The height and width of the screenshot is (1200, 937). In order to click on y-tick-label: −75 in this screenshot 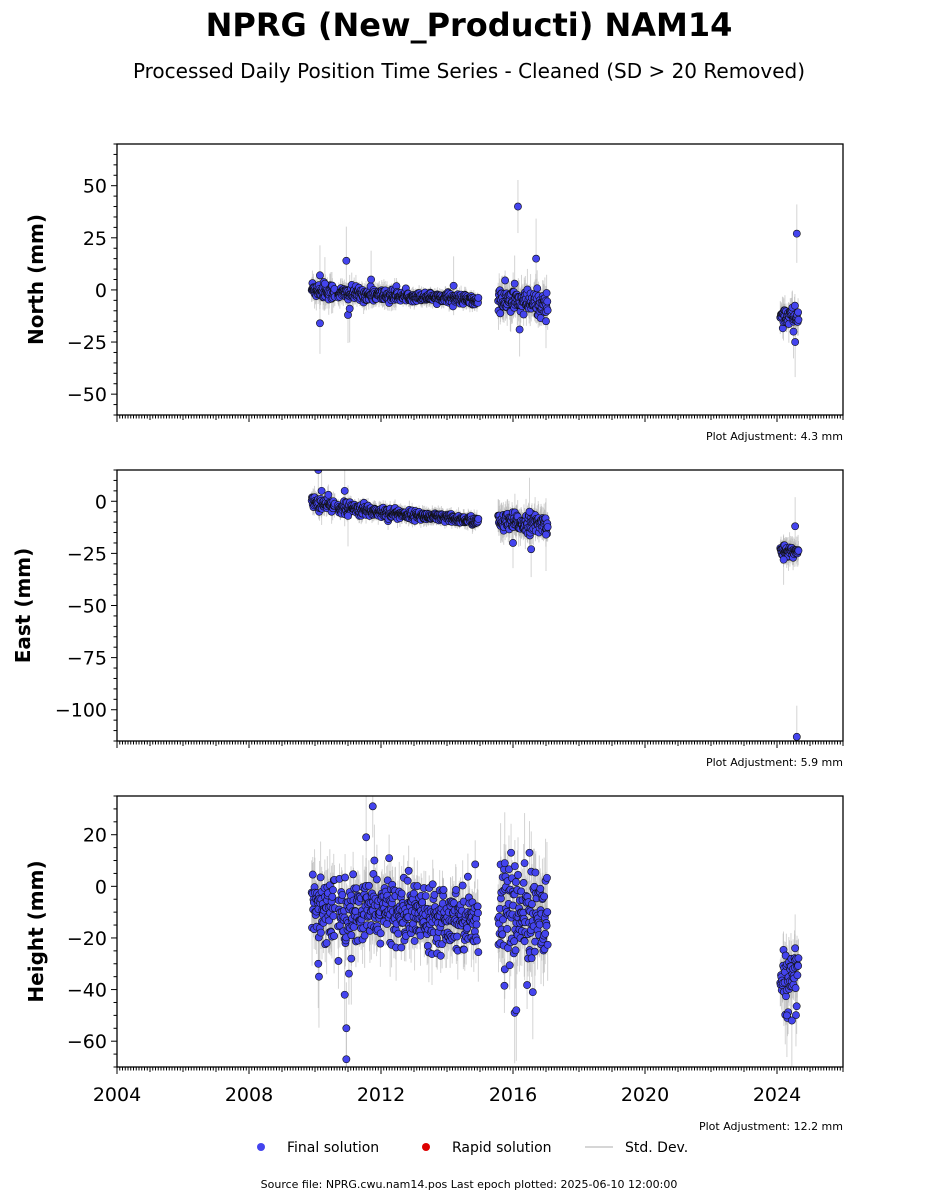, I will do `click(87, 659)`.